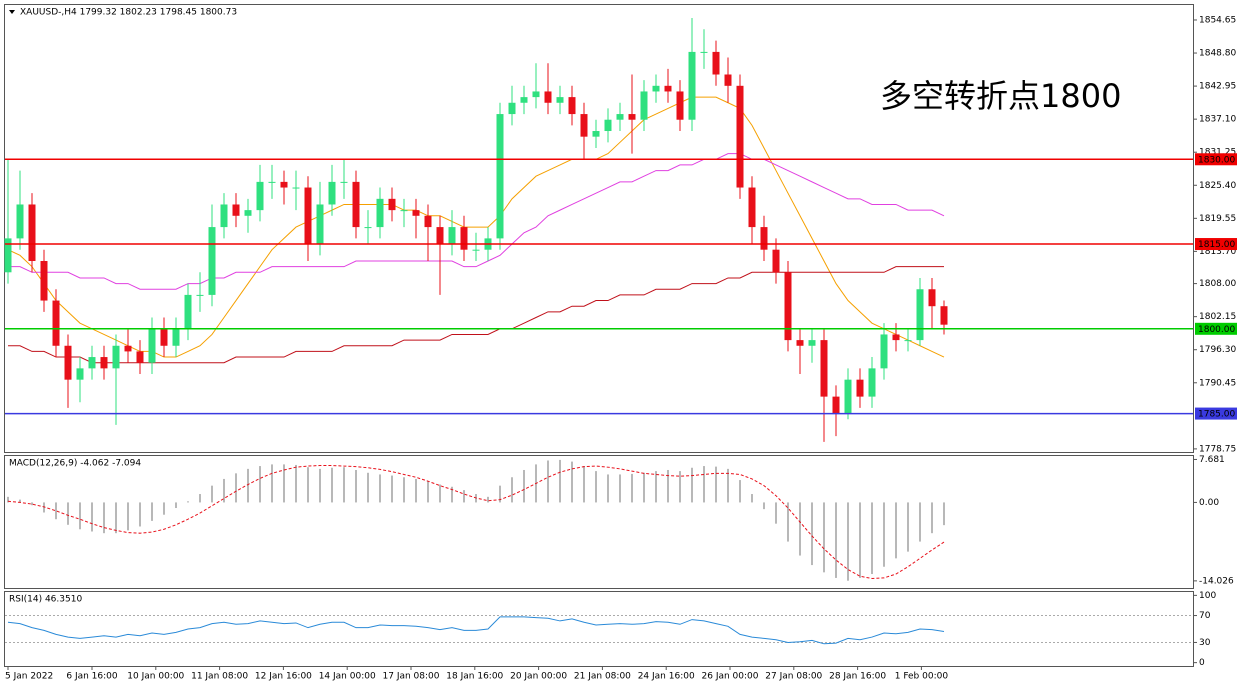 Image resolution: width=1241 pixels, height=687 pixels. What do you see at coordinates (730, 677) in the screenshot?
I see `x-tick-label: 26 Jan 00:00` at bounding box center [730, 677].